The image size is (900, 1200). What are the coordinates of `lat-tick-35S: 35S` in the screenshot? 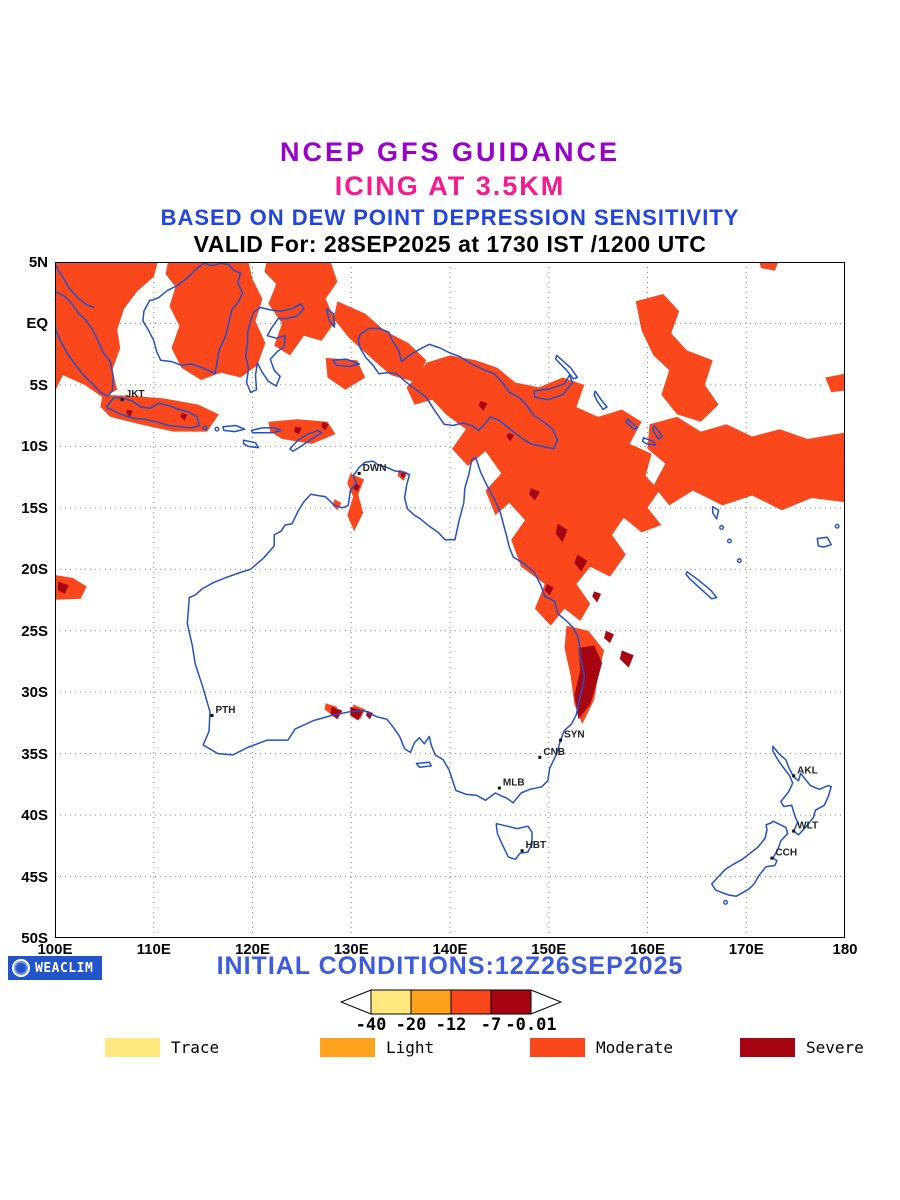 It's located at (34, 754).